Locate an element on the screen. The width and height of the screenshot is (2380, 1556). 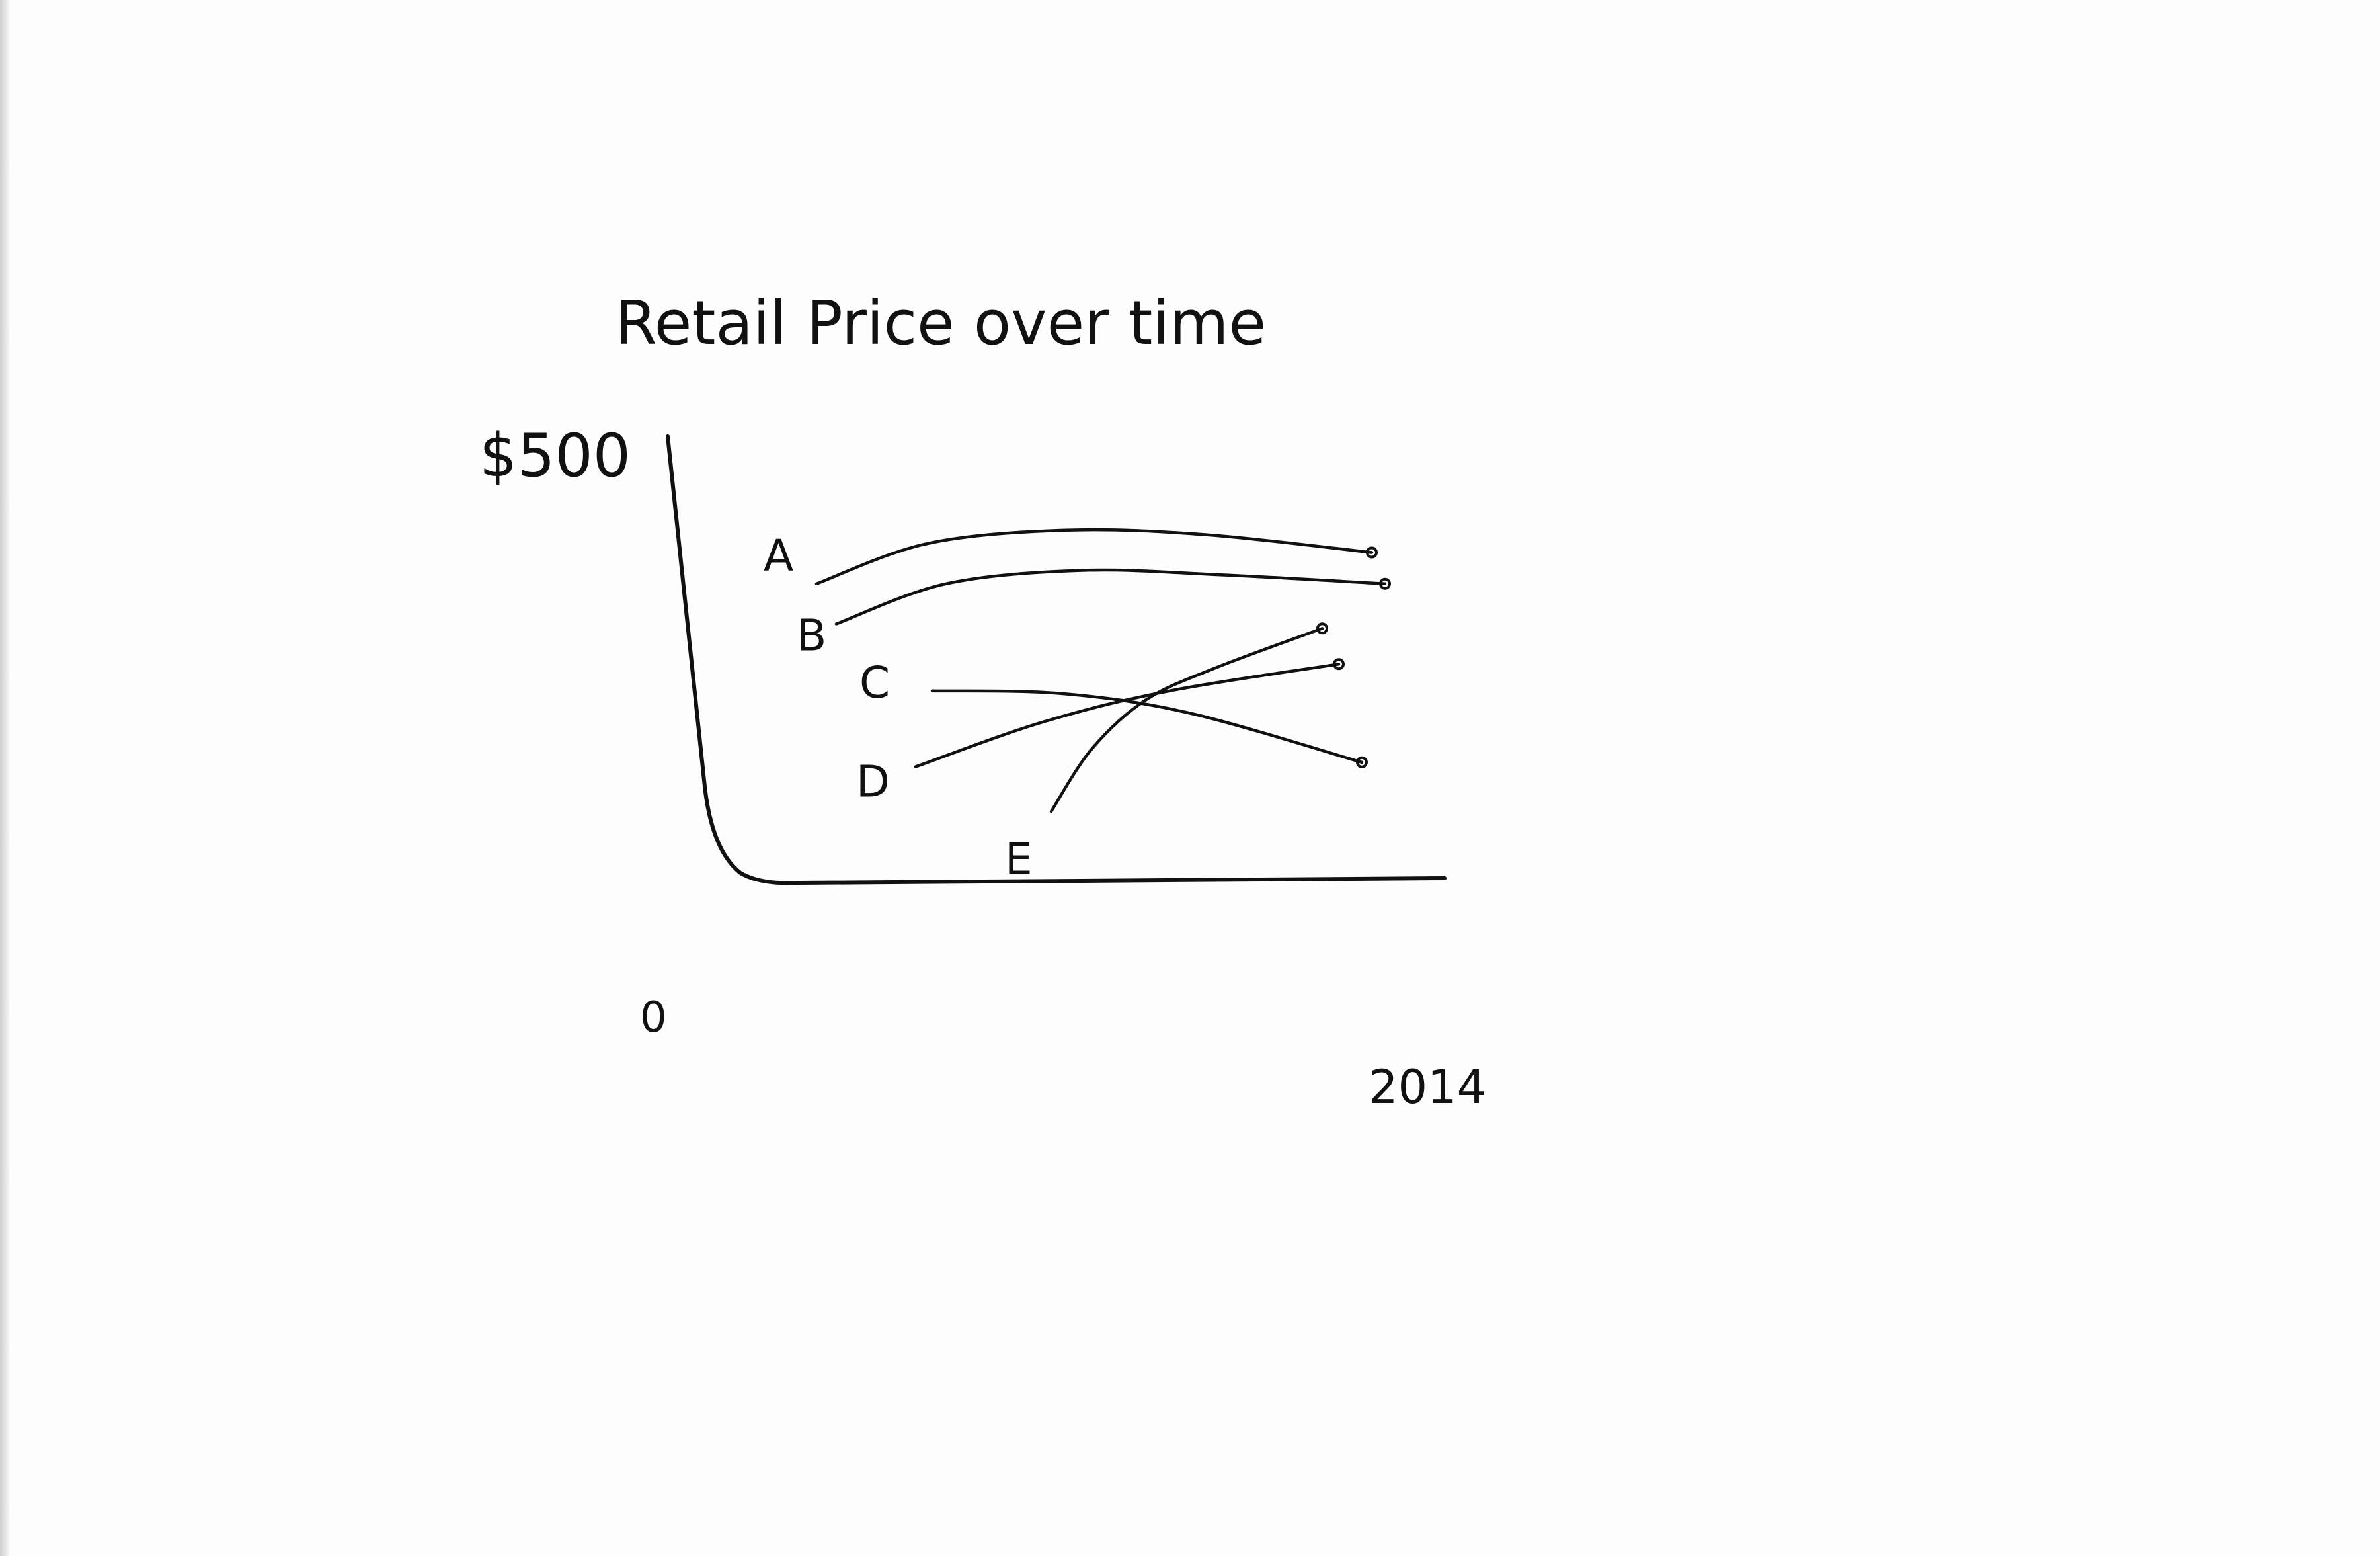
y-axis-zero-label: 0 is located at coordinates (653, 1017).